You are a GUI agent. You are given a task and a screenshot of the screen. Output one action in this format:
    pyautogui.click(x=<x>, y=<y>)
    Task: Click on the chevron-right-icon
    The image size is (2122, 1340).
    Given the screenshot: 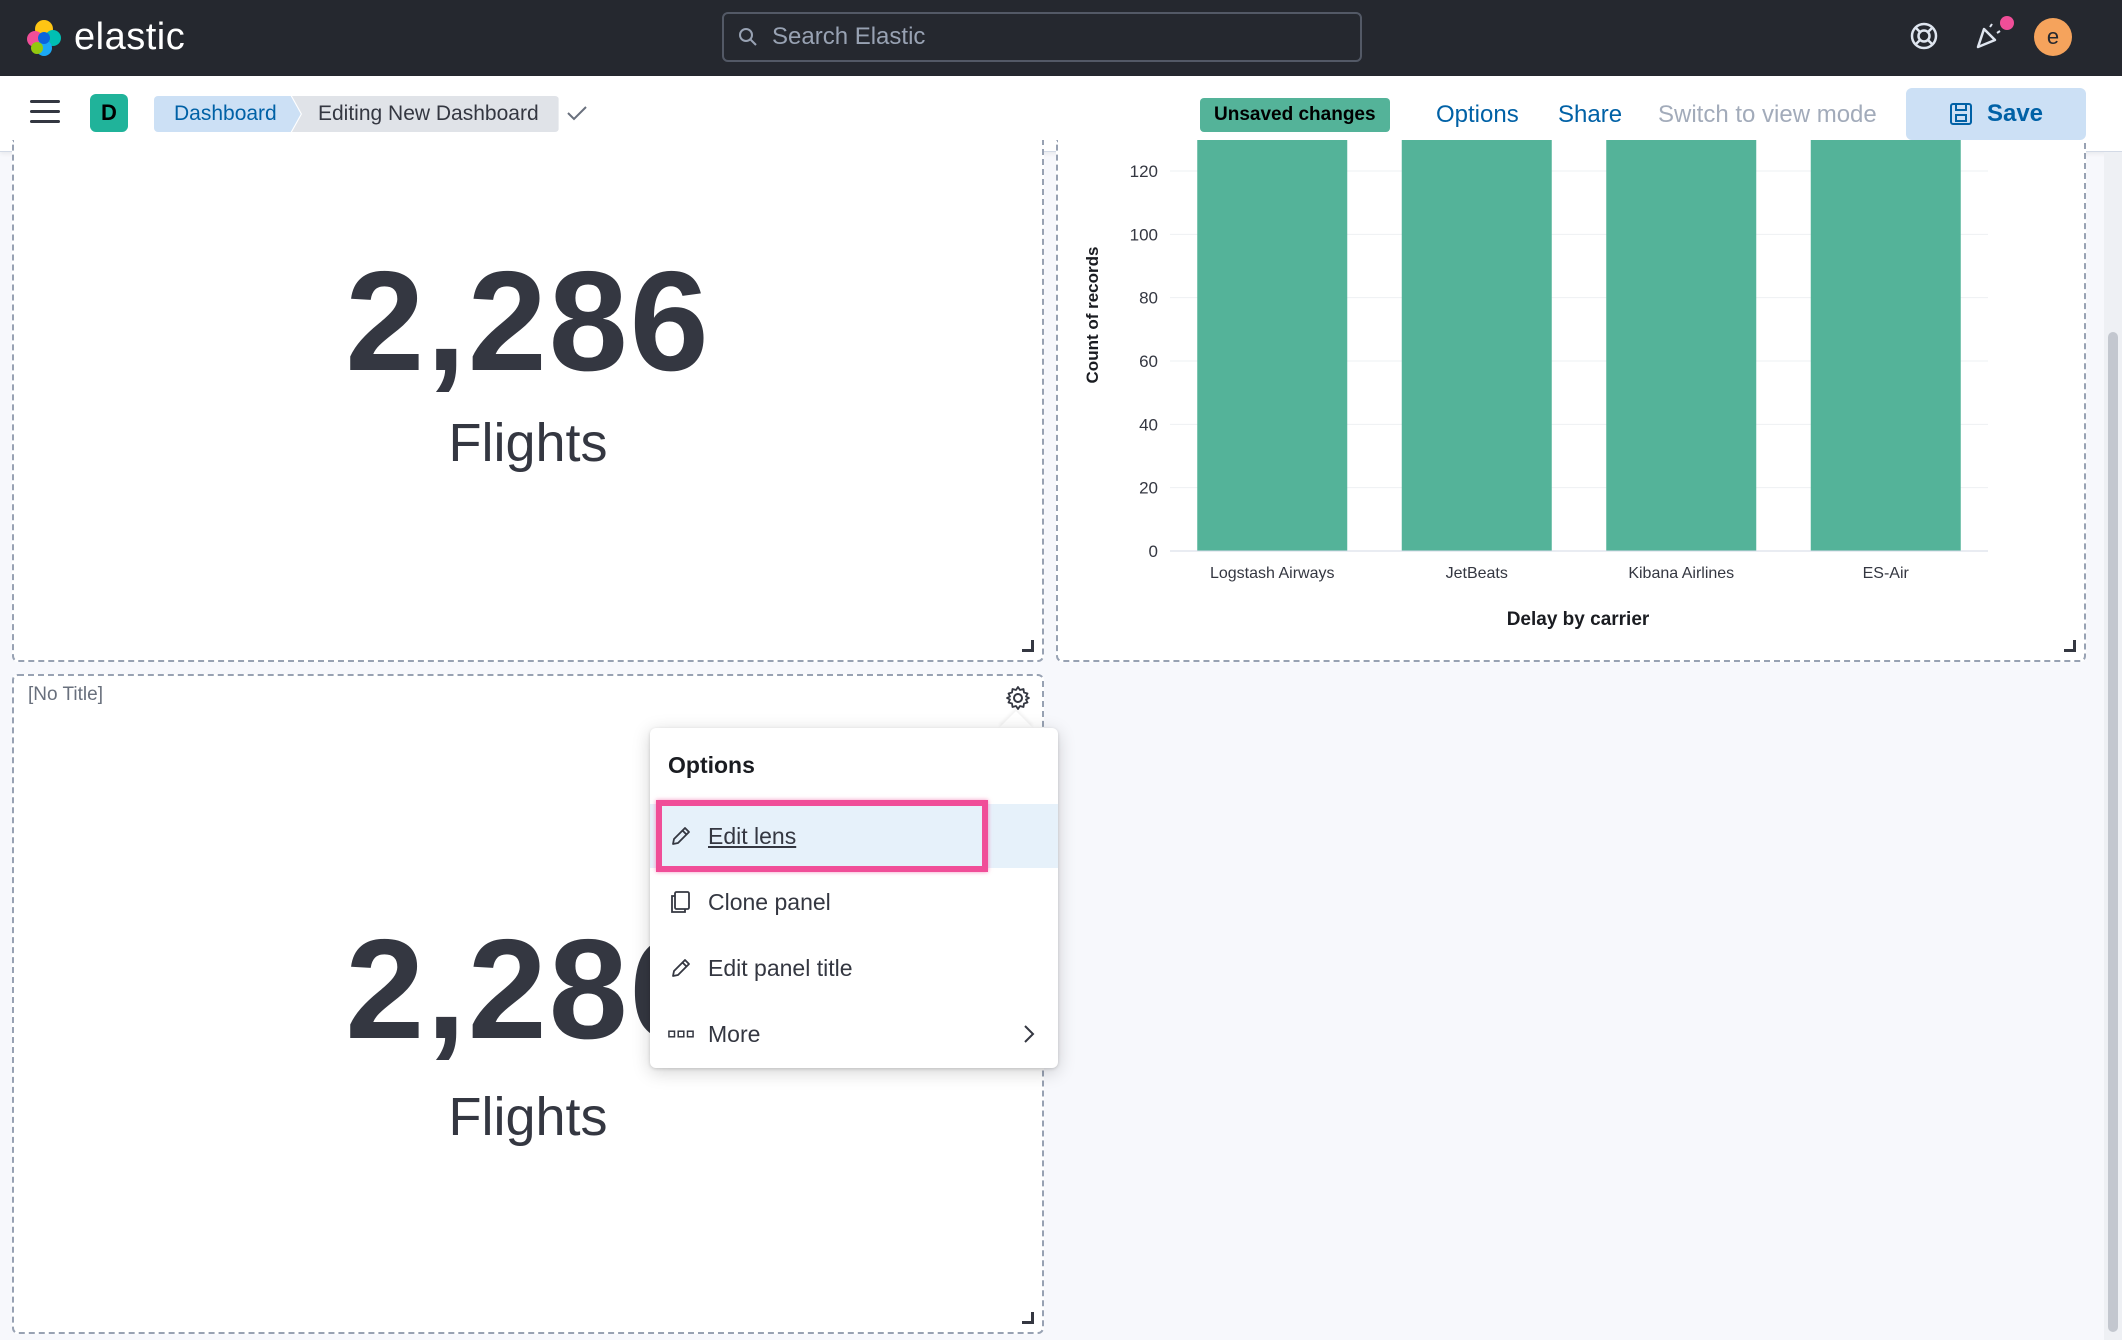 What is the action you would take?
    pyautogui.click(x=1029, y=1034)
    